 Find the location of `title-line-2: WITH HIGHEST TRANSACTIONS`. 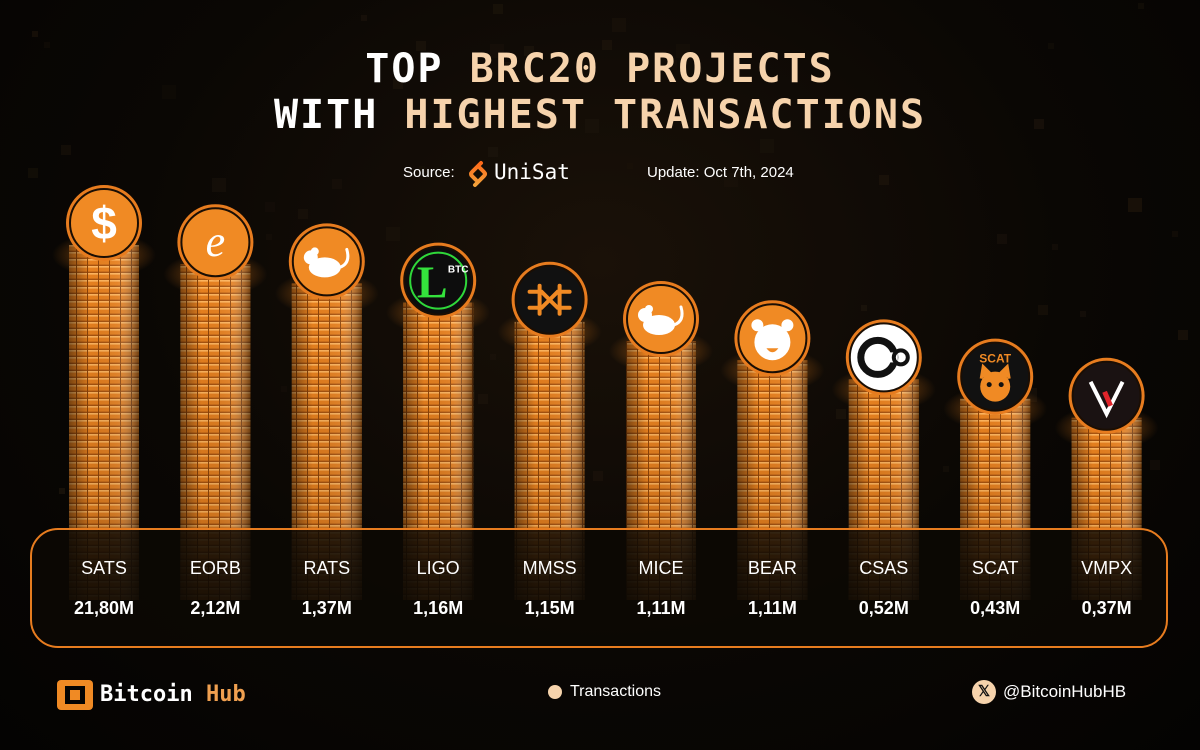

title-line-2: WITH HIGHEST TRANSACTIONS is located at coordinates (600, 115).